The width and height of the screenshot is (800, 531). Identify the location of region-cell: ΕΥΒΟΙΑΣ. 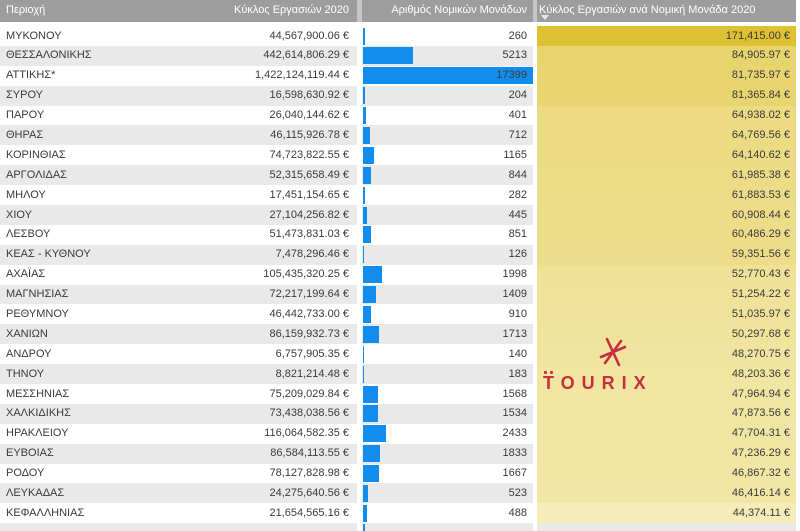
(105, 453).